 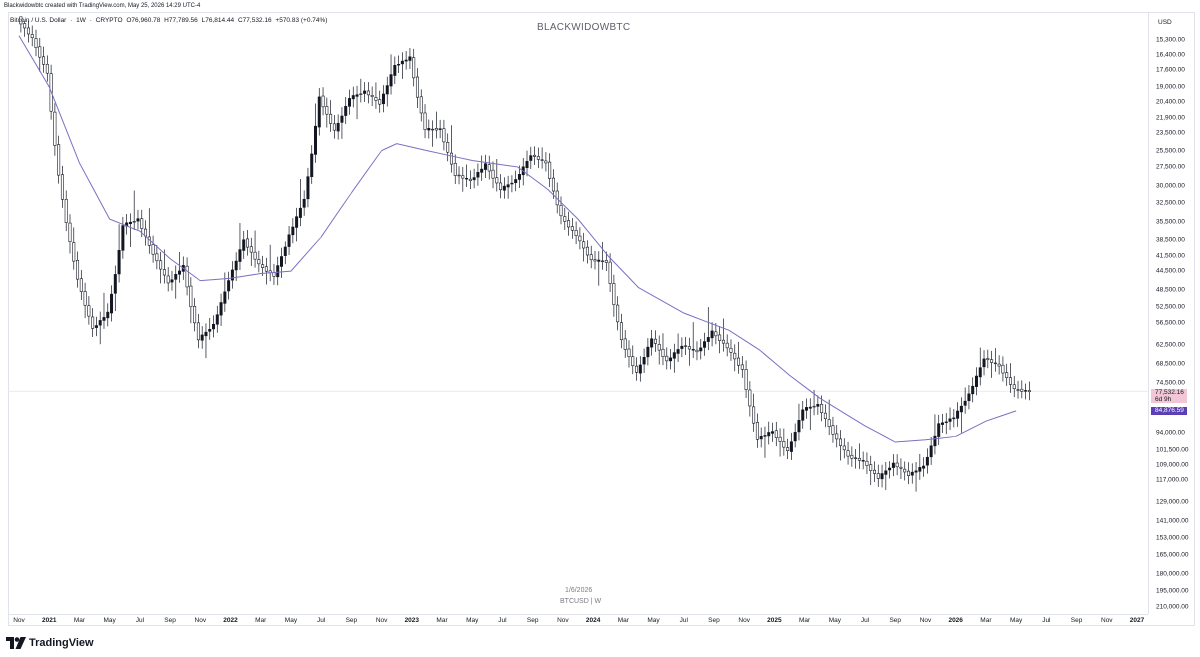 What do you see at coordinates (1076, 620) in the screenshot?
I see `time-label: Sep` at bounding box center [1076, 620].